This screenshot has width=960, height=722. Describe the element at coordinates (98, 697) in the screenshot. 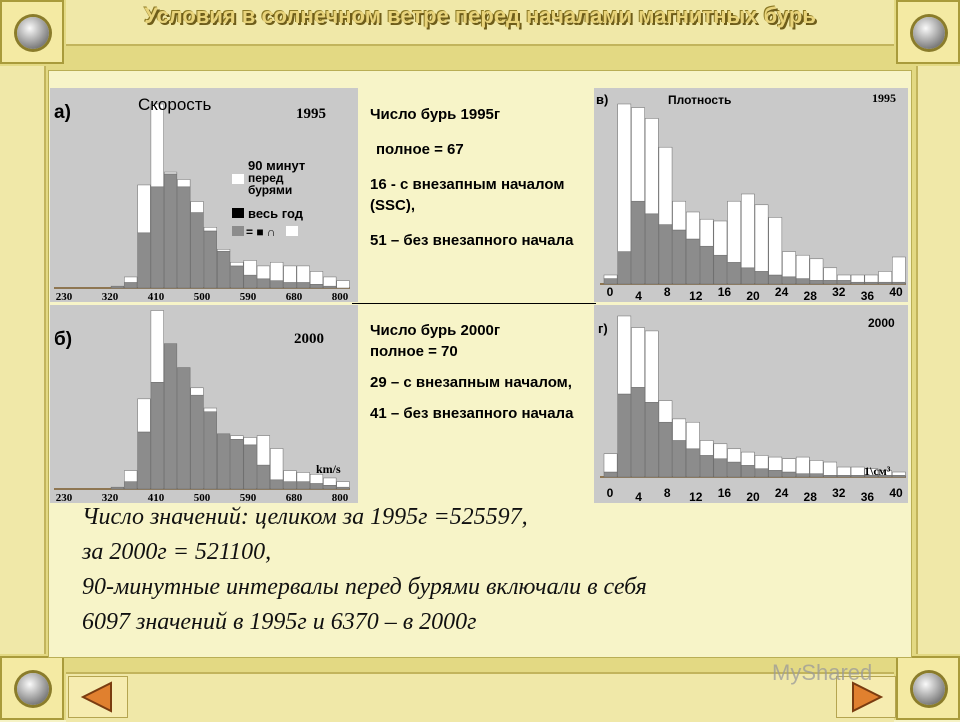

I see `prev-slide-button` at that location.